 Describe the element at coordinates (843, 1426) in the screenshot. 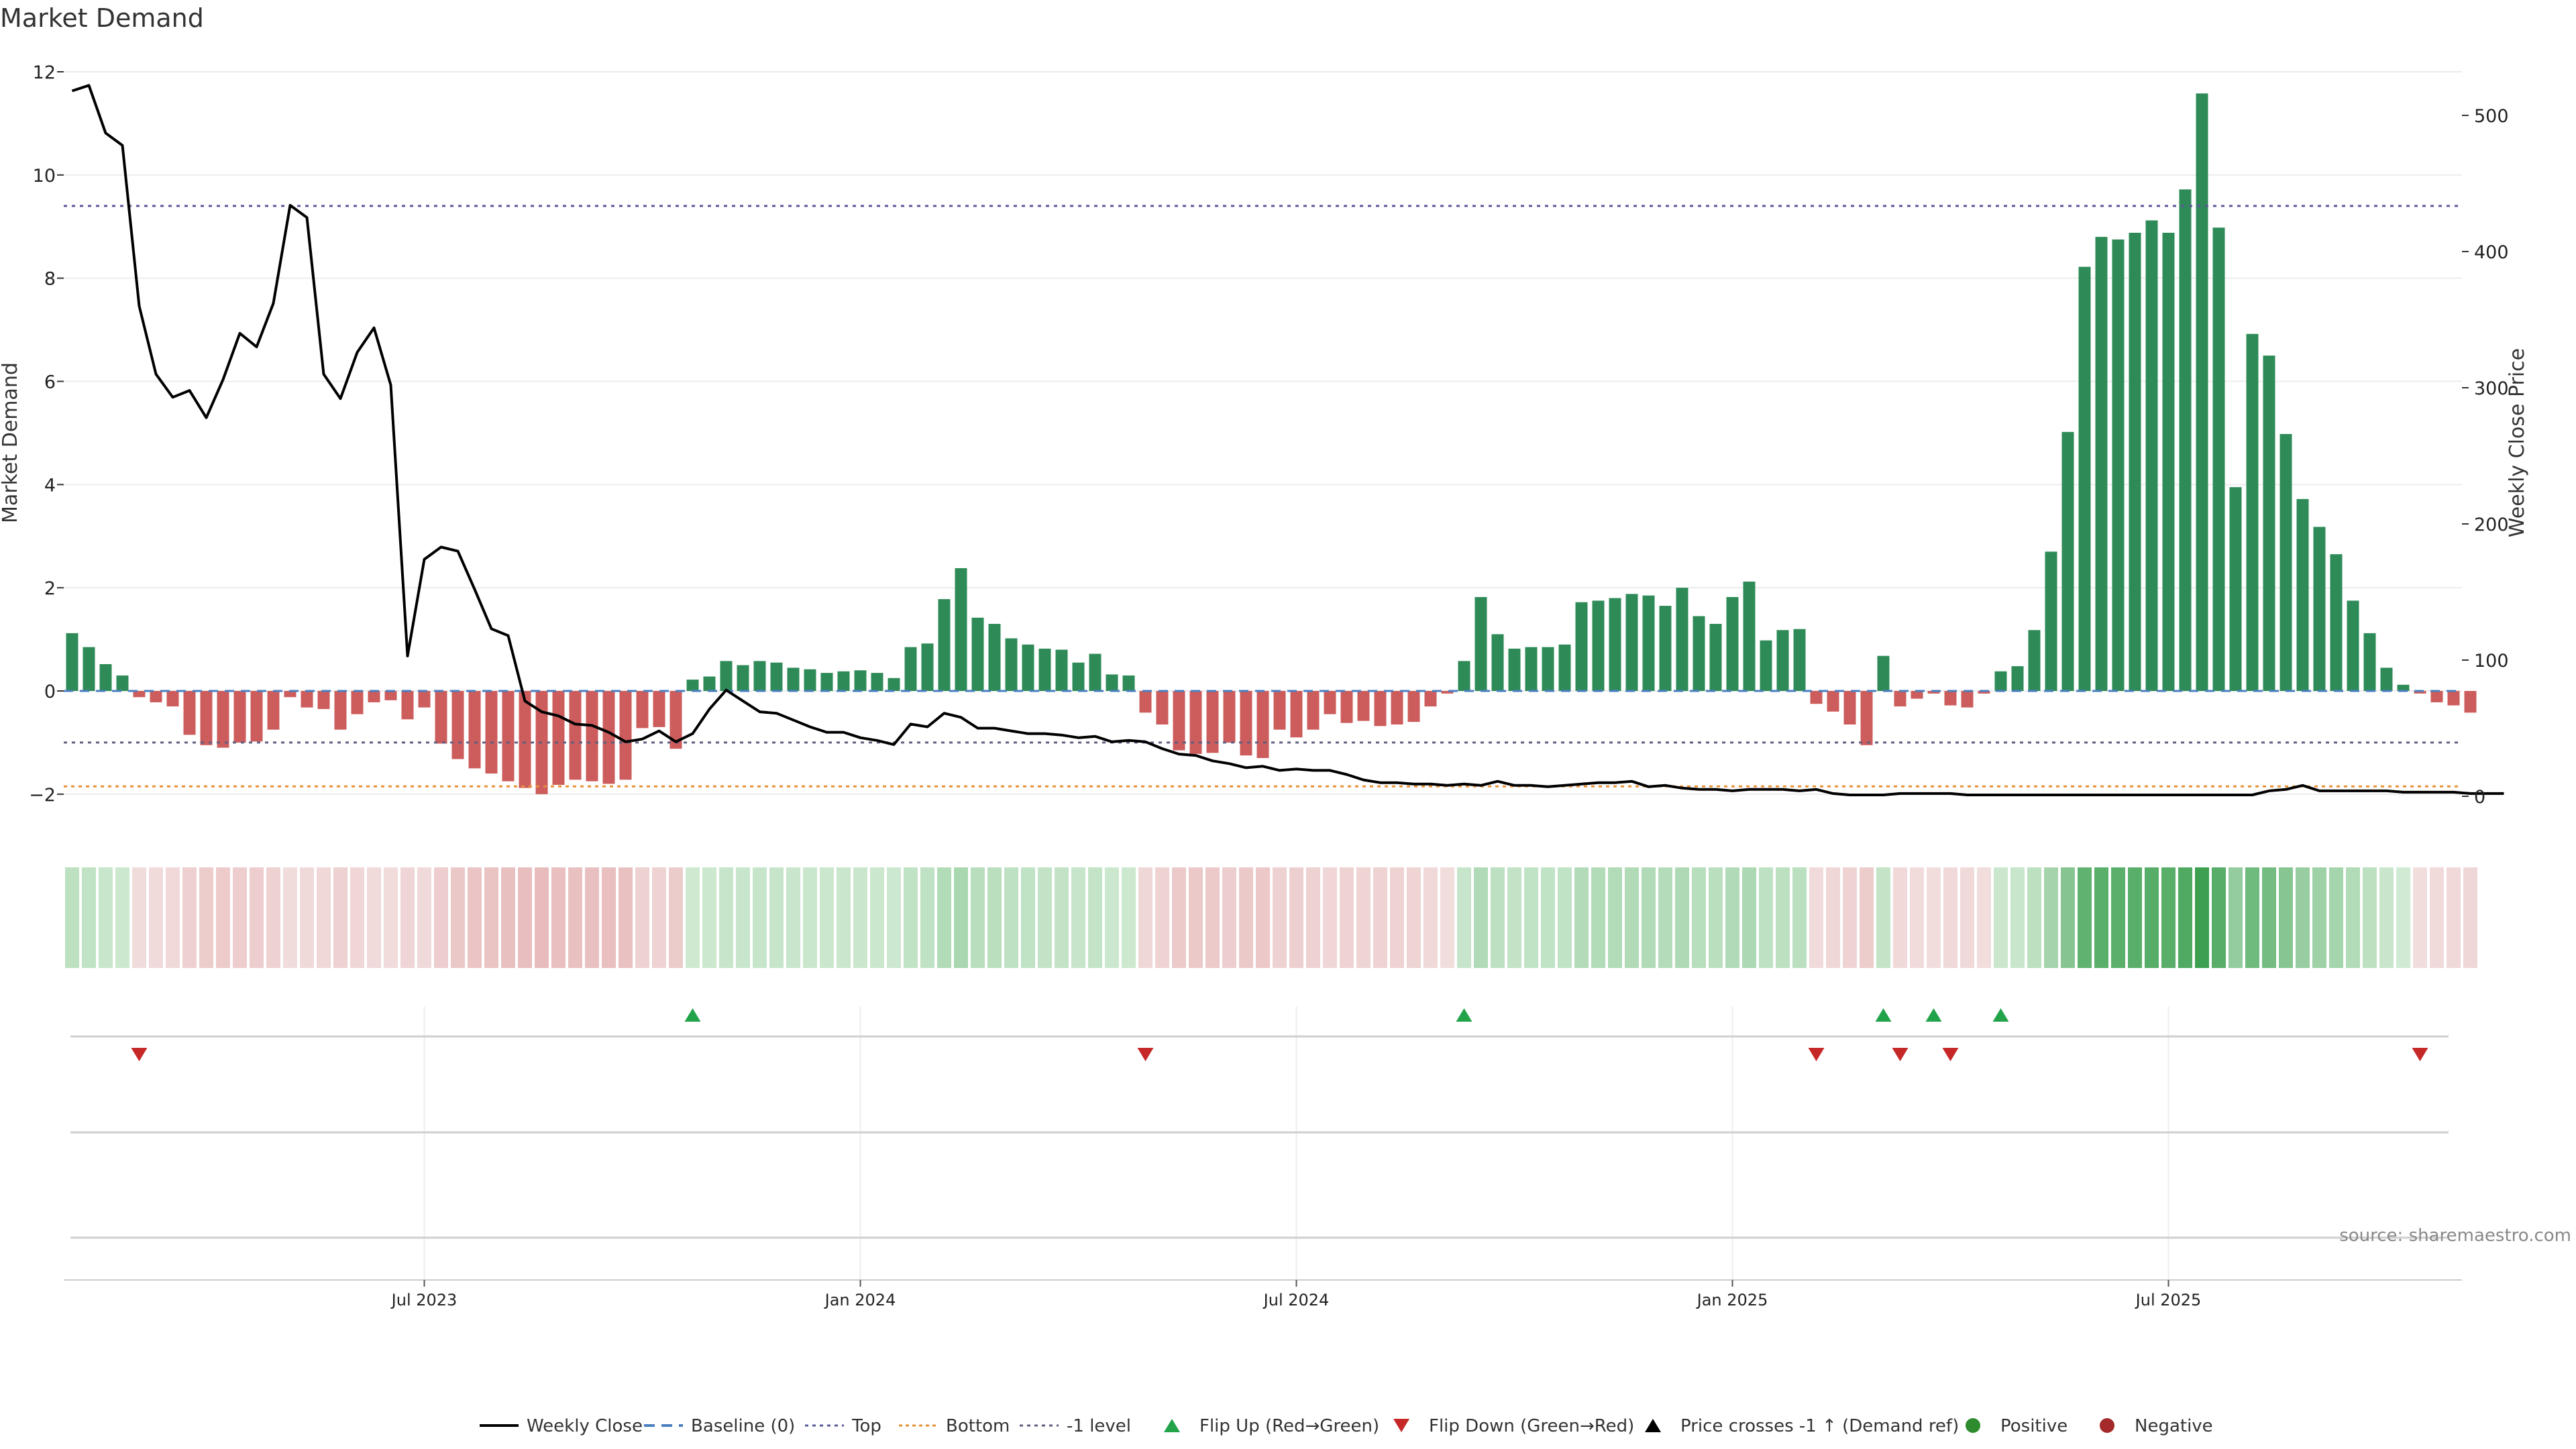

I see `legend-item: Top` at that location.